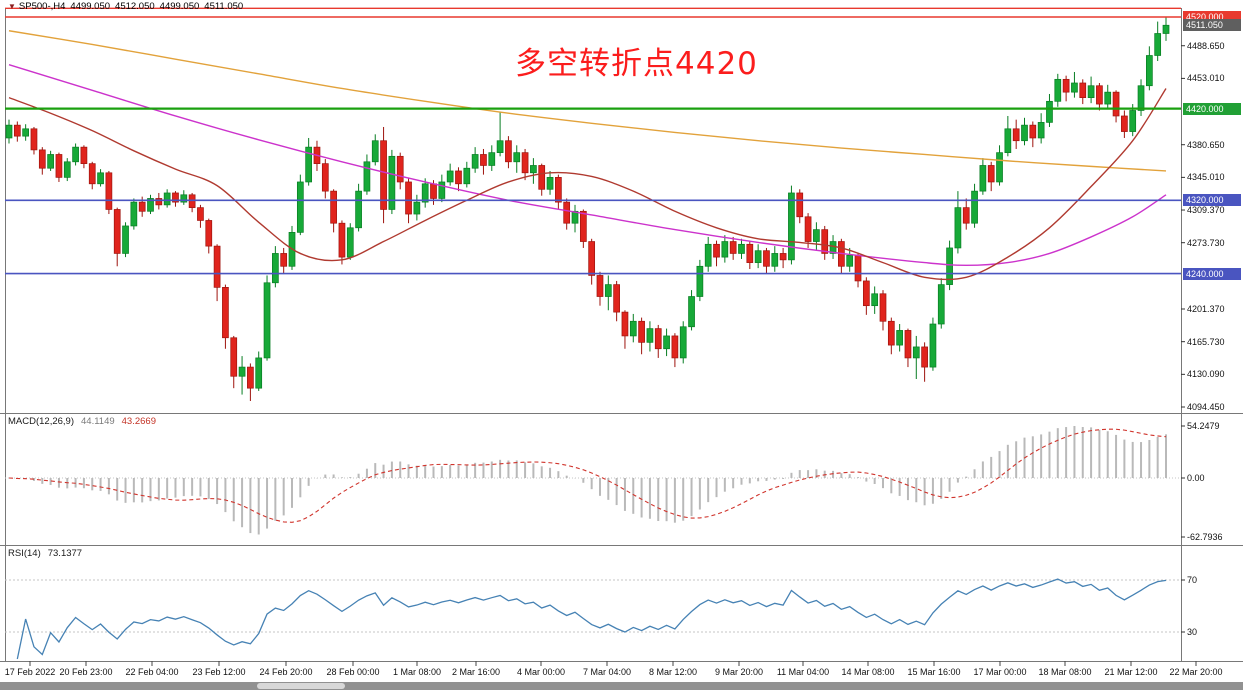 Image resolution: width=1243 pixels, height=690 pixels. What do you see at coordinates (1196, 672) in the screenshot?
I see `time-label: 22 Mar 20:00` at bounding box center [1196, 672].